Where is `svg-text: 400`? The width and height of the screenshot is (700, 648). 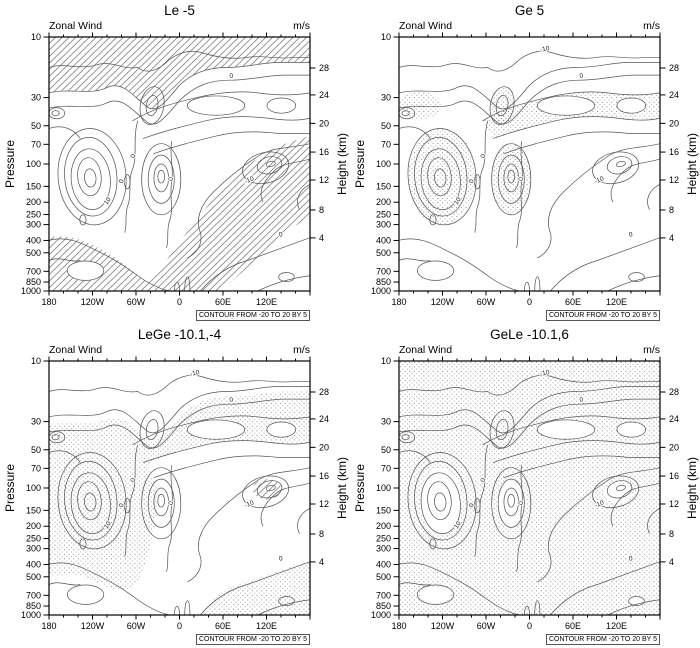
svg-text: 400 is located at coordinates (383, 564).